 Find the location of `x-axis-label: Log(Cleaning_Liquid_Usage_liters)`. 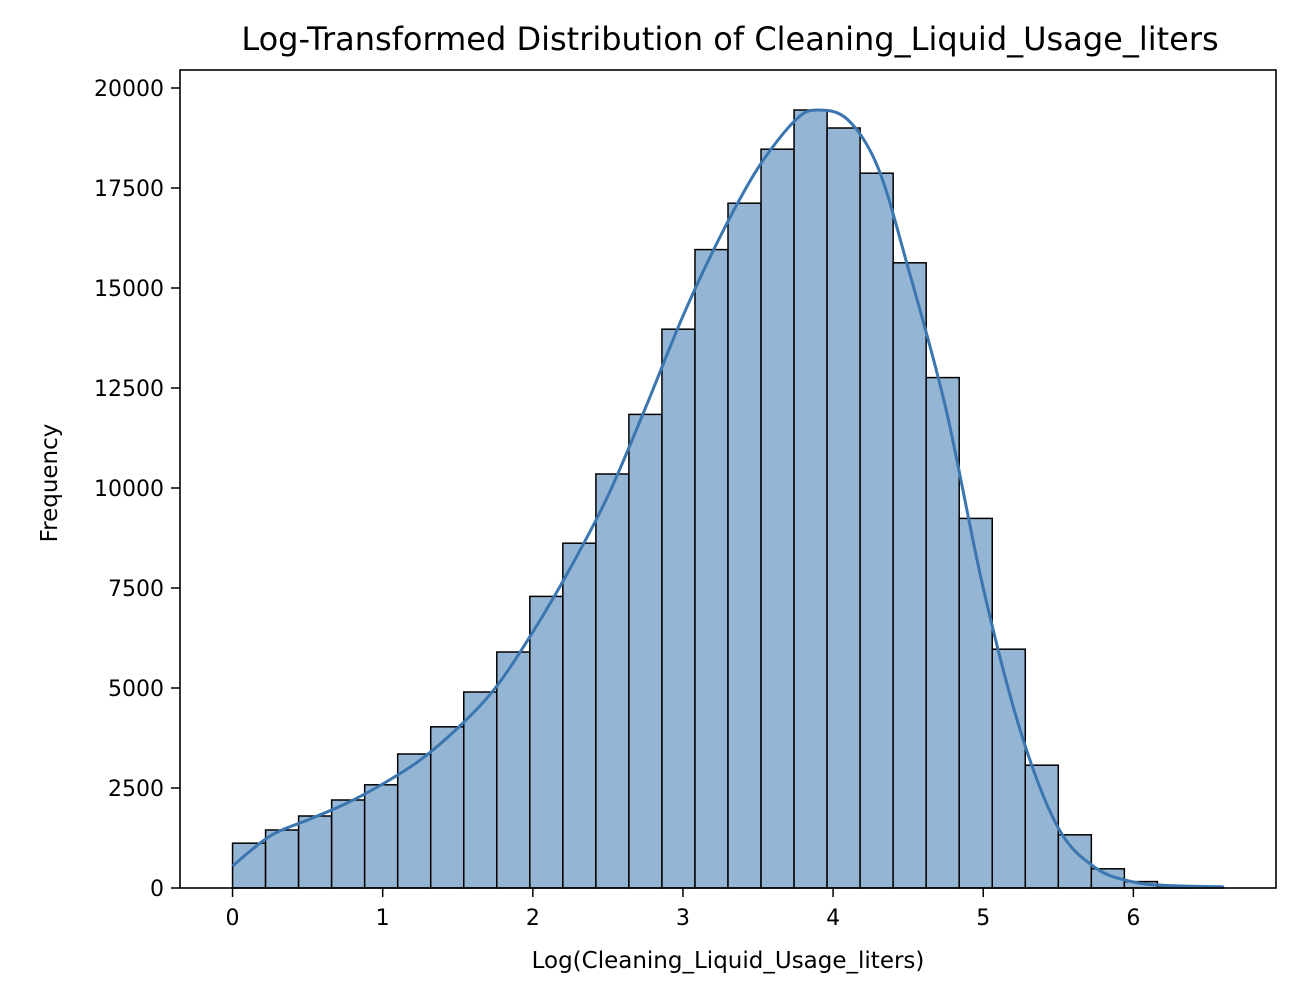

x-axis-label: Log(Cleaning_Liquid_Usage_liters) is located at coordinates (728, 961).